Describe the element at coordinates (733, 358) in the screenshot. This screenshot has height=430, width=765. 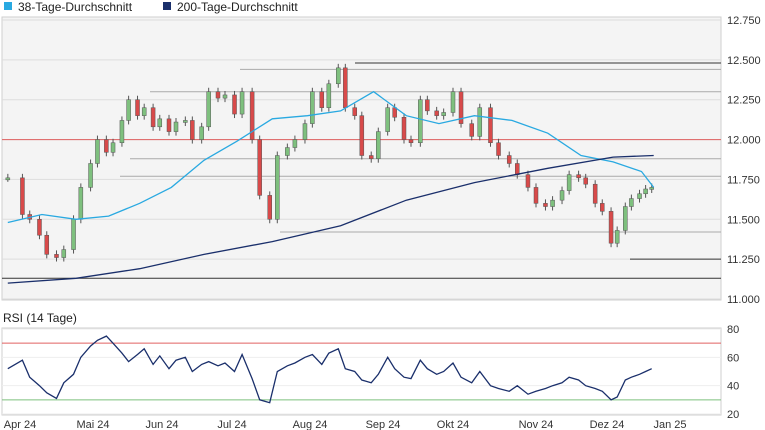
I see `rsi-tick-label: 60` at that location.